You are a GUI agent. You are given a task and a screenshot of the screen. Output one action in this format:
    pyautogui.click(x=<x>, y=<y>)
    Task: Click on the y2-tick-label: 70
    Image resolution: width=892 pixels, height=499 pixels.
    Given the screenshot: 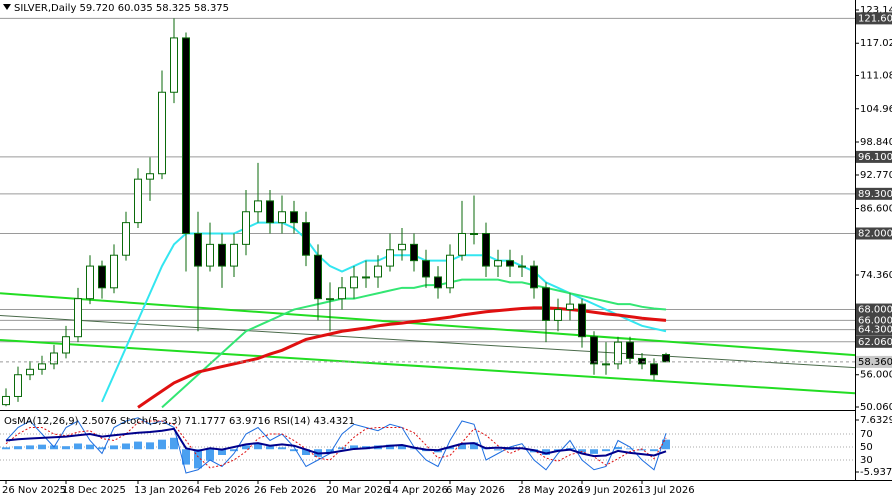 What is the action you would take?
    pyautogui.click(x=866, y=434)
    